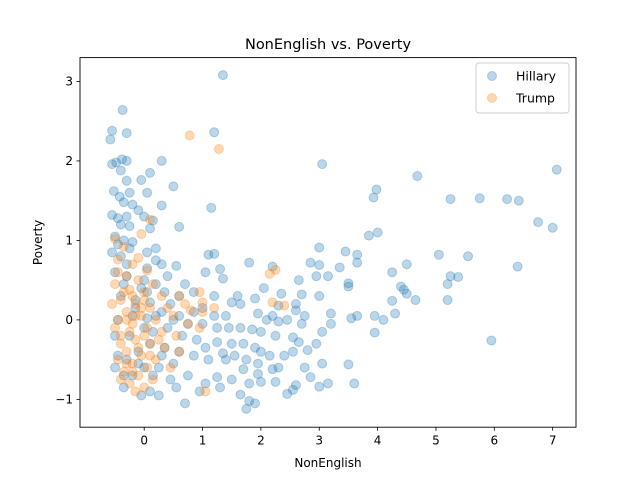  Describe the element at coordinates (319, 441) in the screenshot. I see `x-tick-label: 3` at that location.